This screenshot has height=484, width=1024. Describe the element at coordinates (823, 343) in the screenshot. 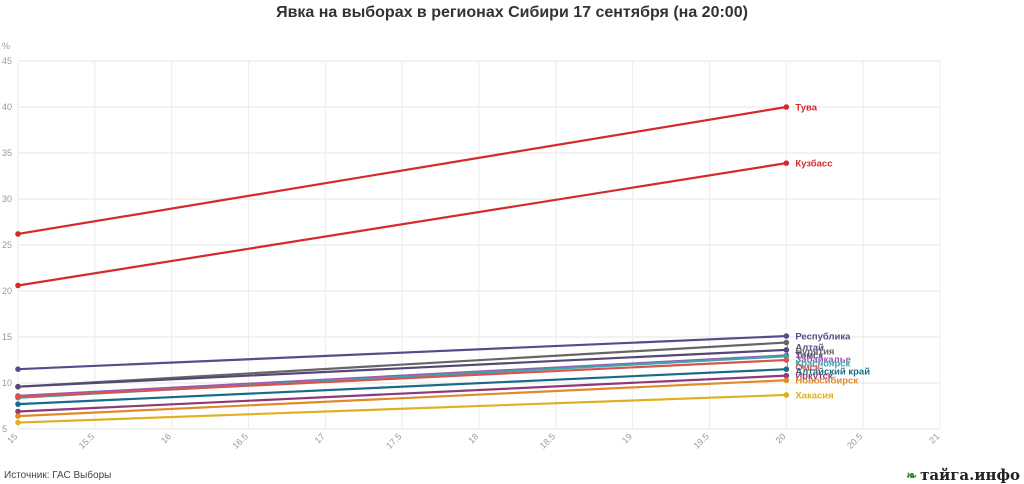

I see `series-label: Республика Алтай` at that location.